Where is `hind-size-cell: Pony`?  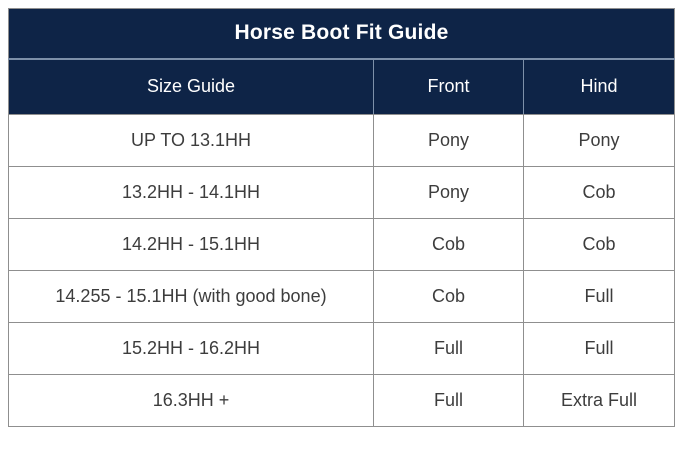 hind-size-cell: Pony is located at coordinates (599, 140).